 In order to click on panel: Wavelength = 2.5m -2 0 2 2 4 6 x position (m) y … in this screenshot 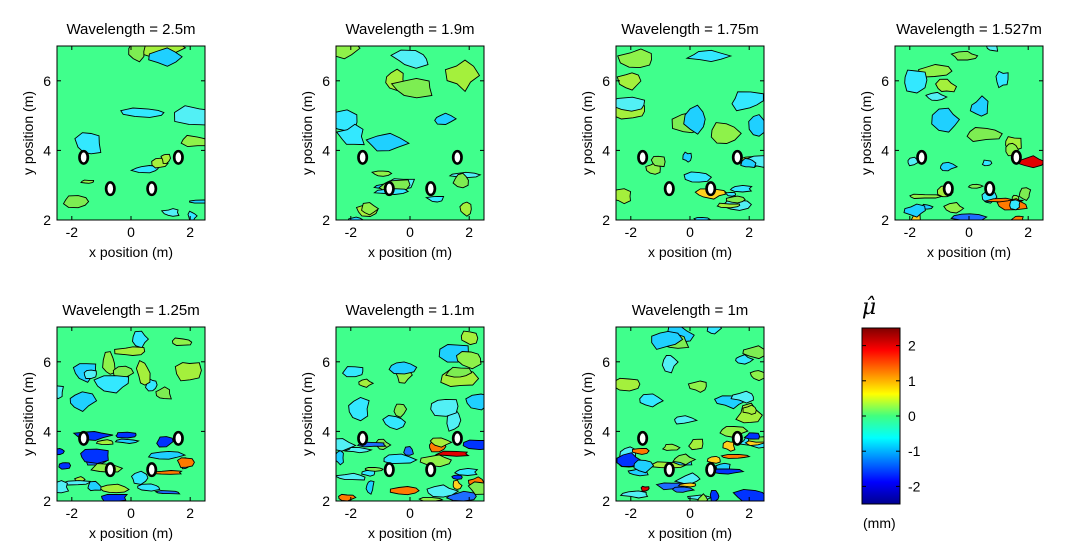, I will do `click(113, 140)`.